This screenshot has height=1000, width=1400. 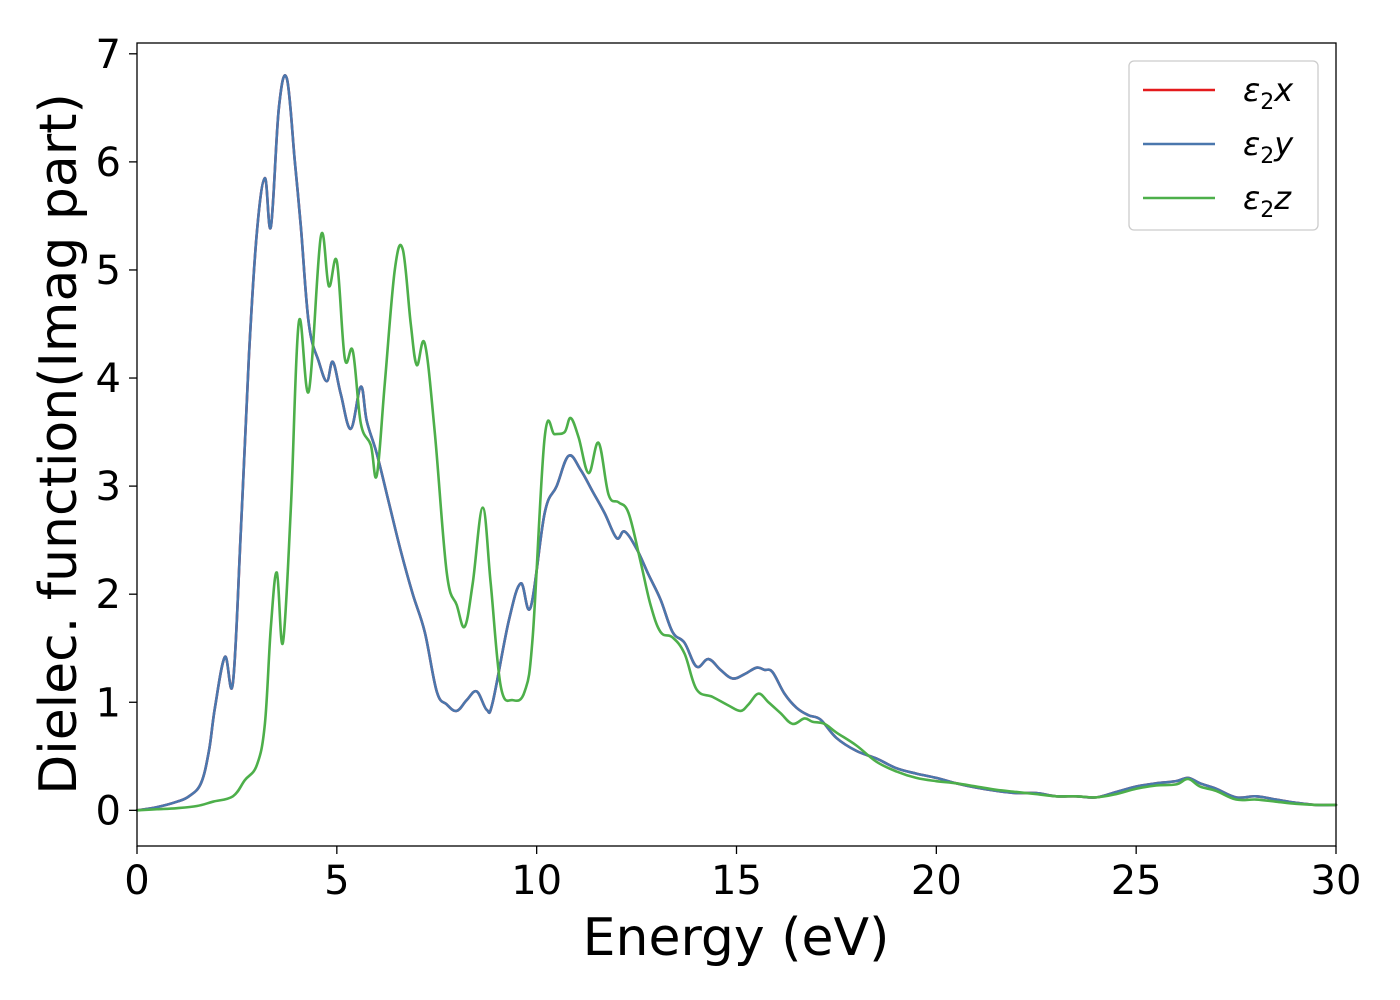 I want to click on legend: ε2x ε2y ε2z, so click(x=1223, y=145).